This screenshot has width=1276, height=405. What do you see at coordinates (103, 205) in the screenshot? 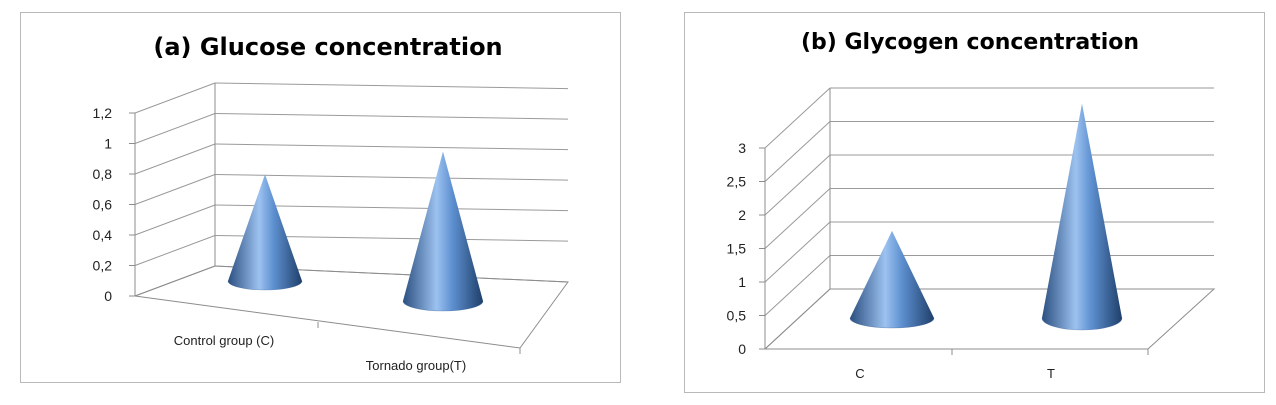
I see `y-tick-label: 0,6` at bounding box center [103, 205].